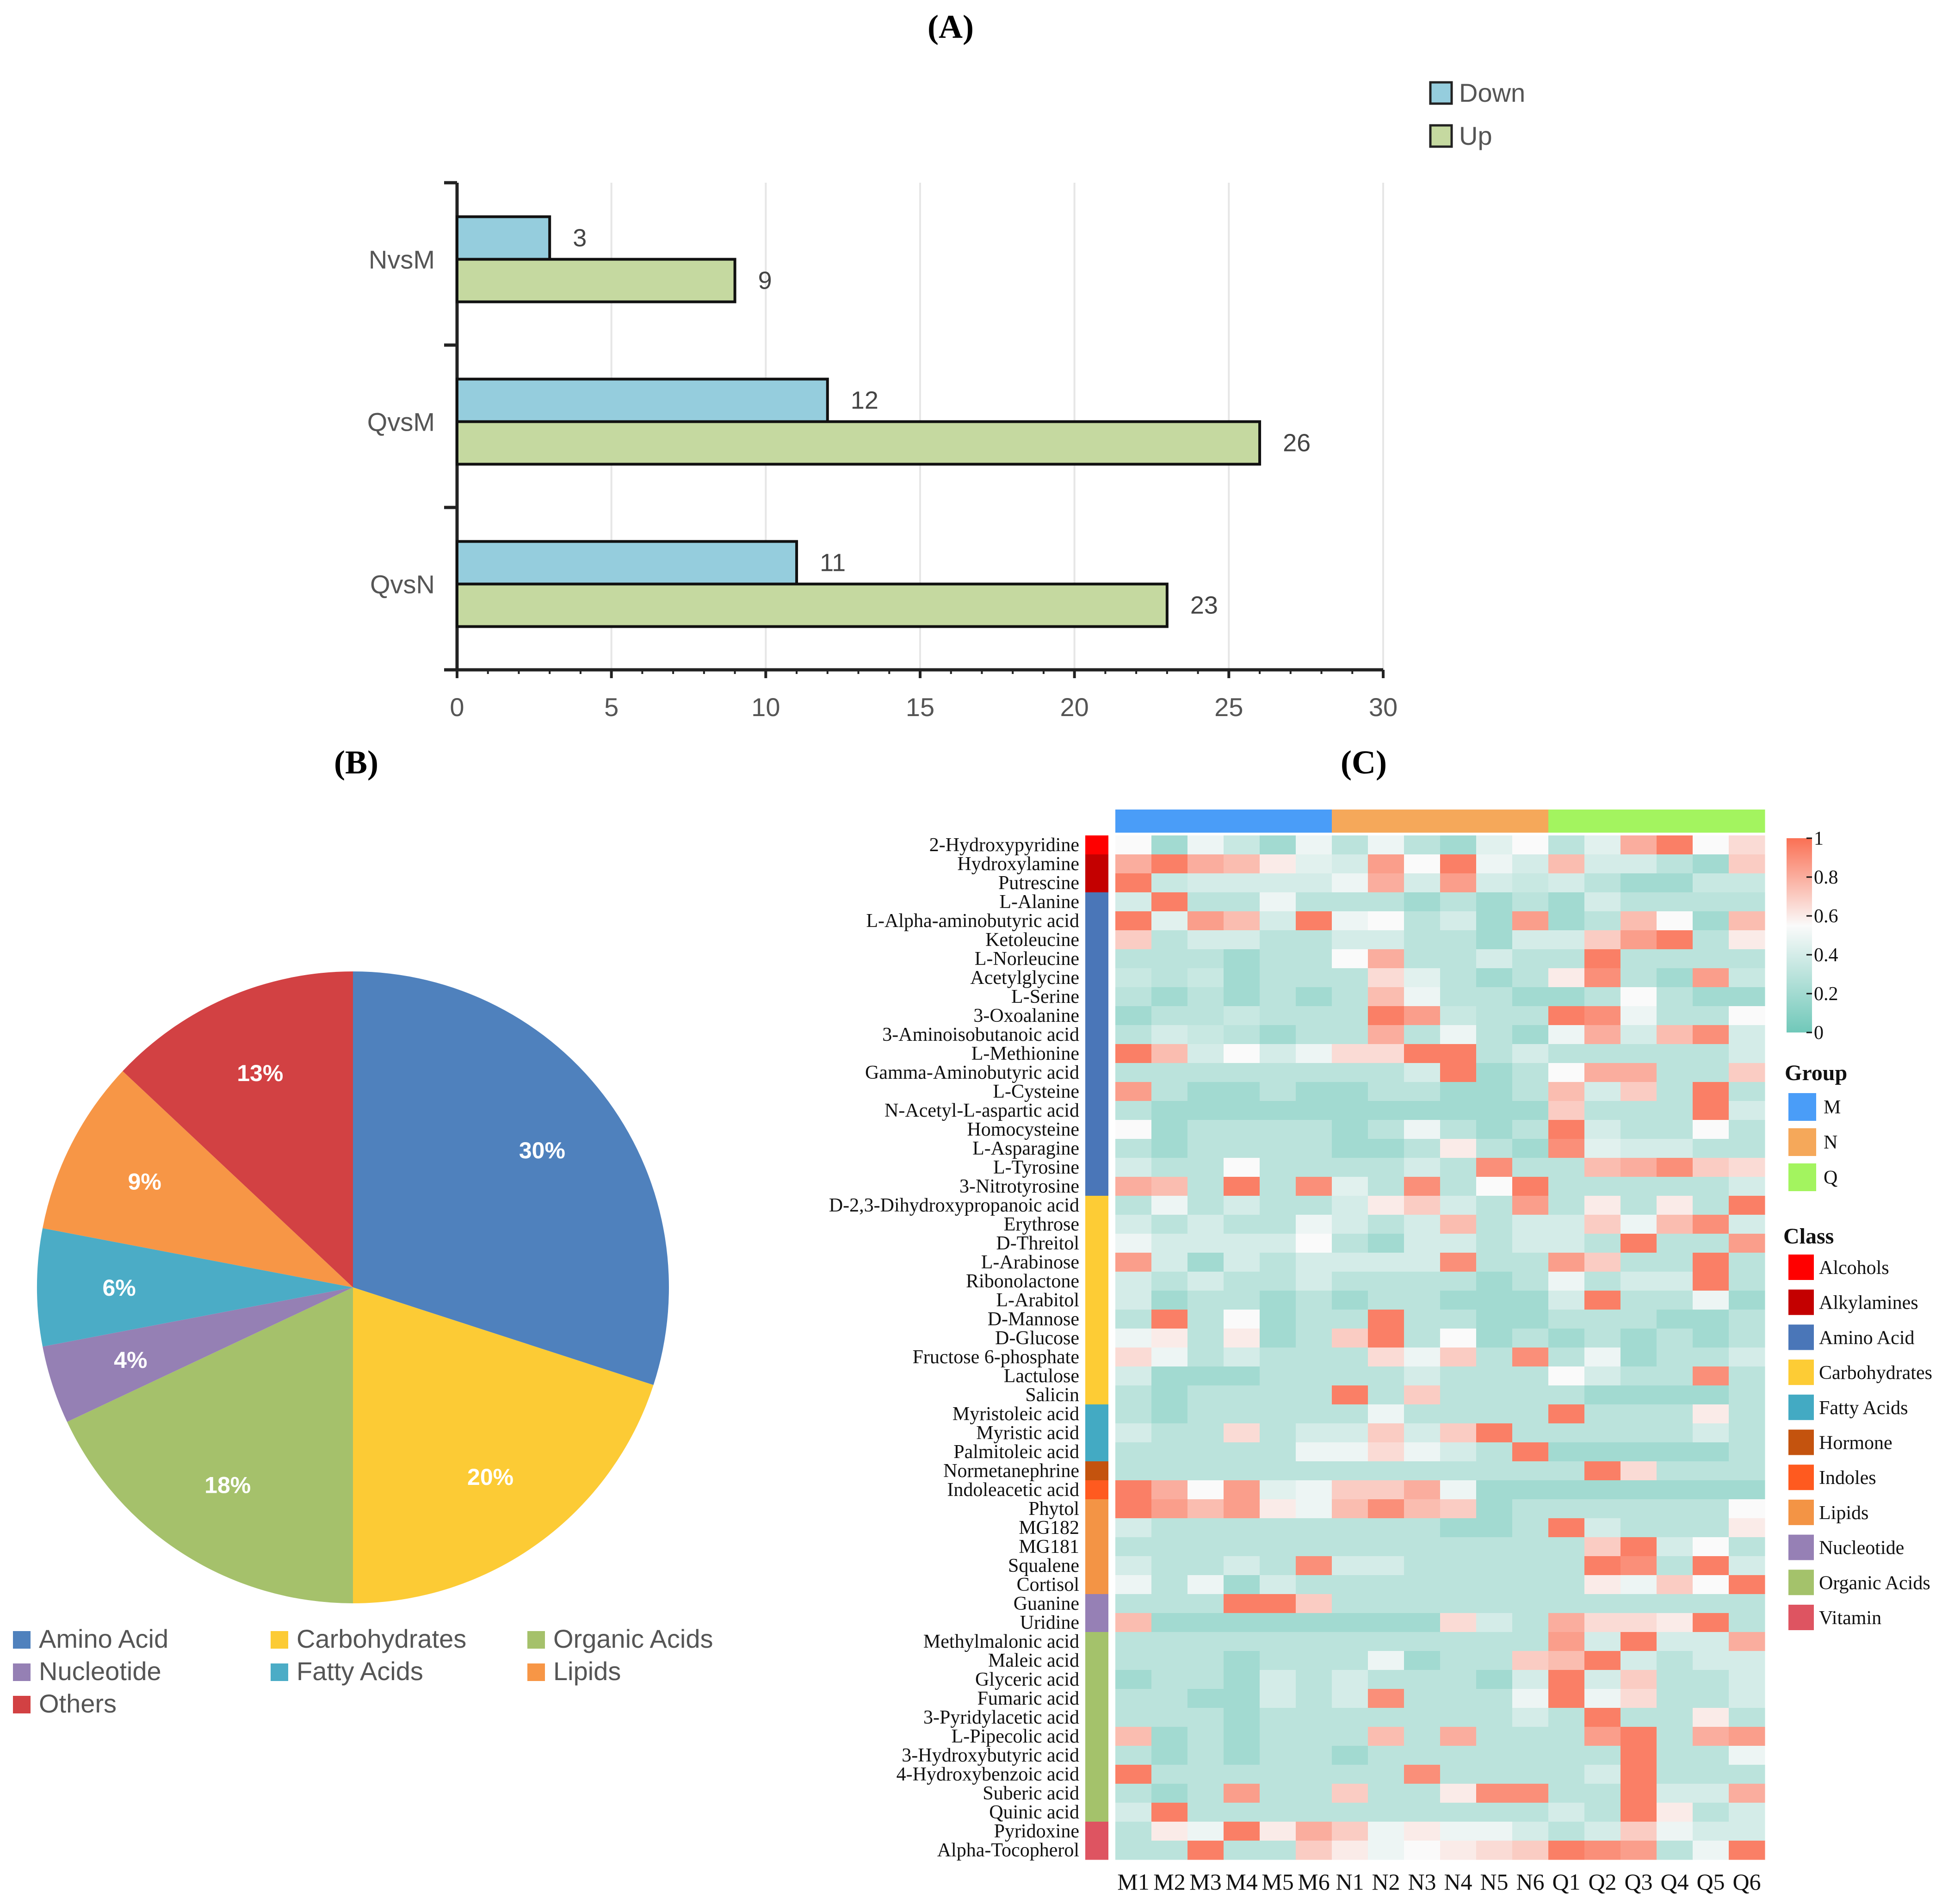  What do you see at coordinates (1027, 1679) in the screenshot?
I see `heatmap-row-label: Glyceric acid` at bounding box center [1027, 1679].